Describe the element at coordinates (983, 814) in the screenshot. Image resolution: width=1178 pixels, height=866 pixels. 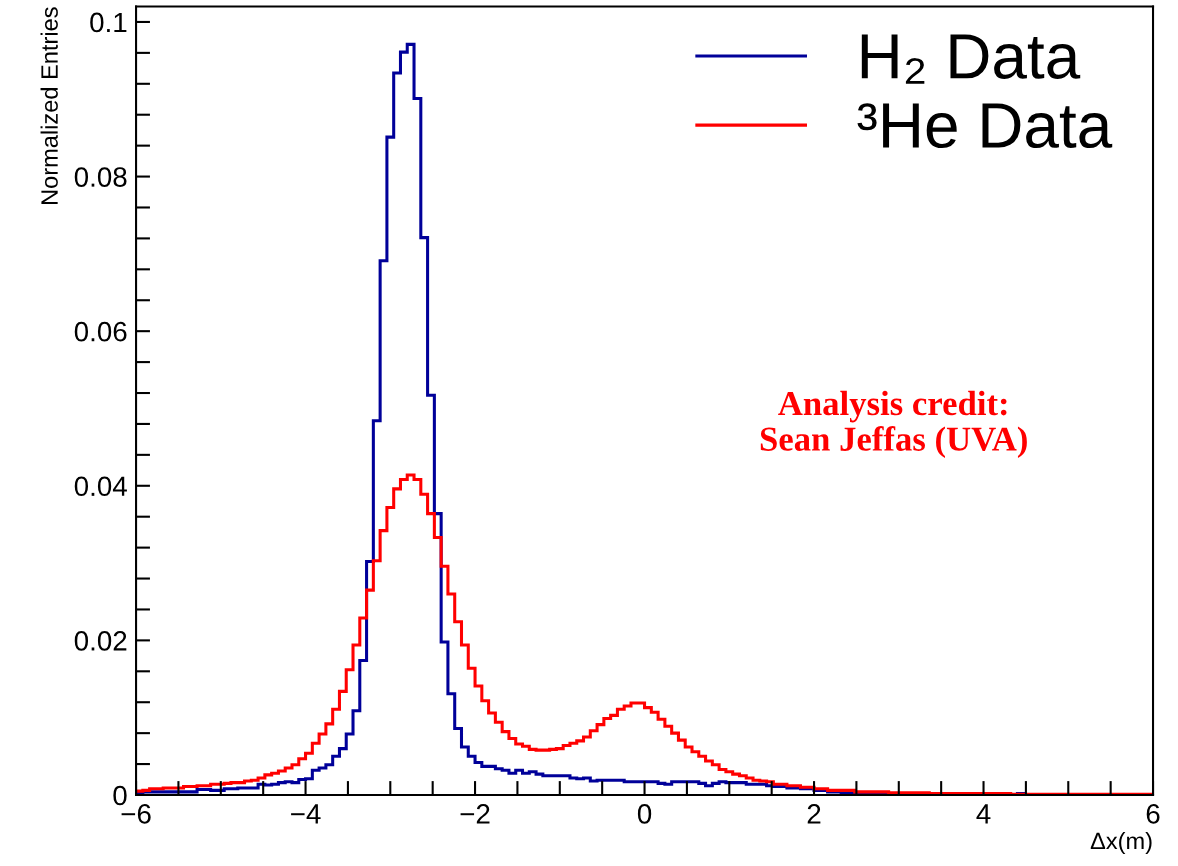
I see `x-tick-label: 4` at that location.